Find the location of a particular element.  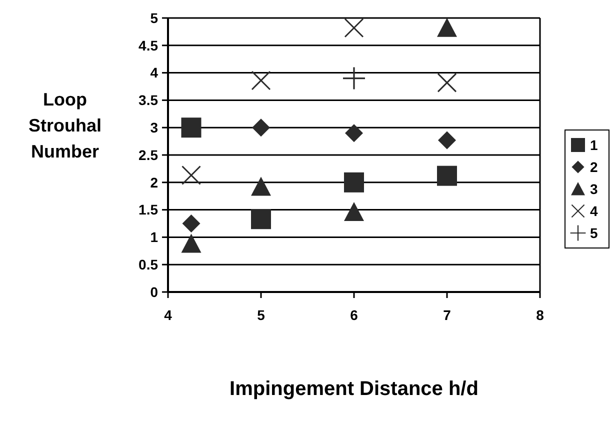

y-tick-label: 4 is located at coordinates (154, 72).